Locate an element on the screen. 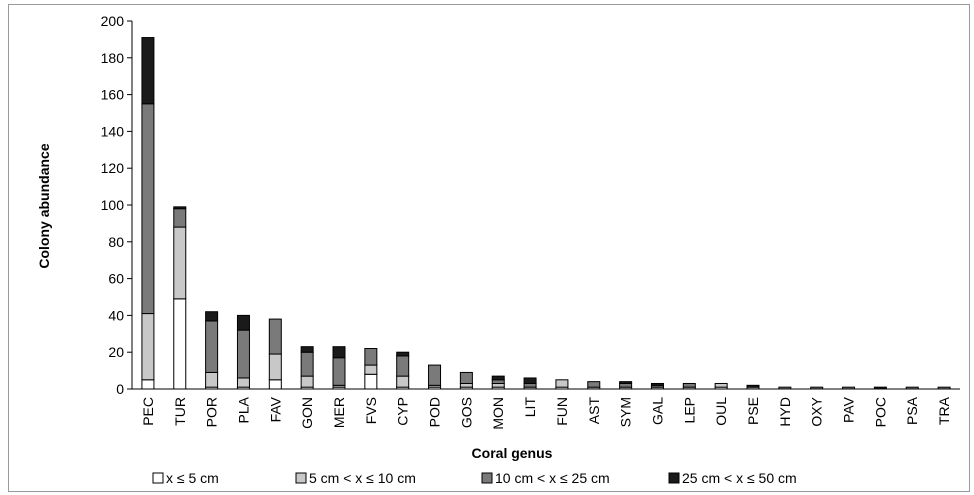 The height and width of the screenshot is (495, 974). bar-segment-sym-s4 is located at coordinates (626, 382).